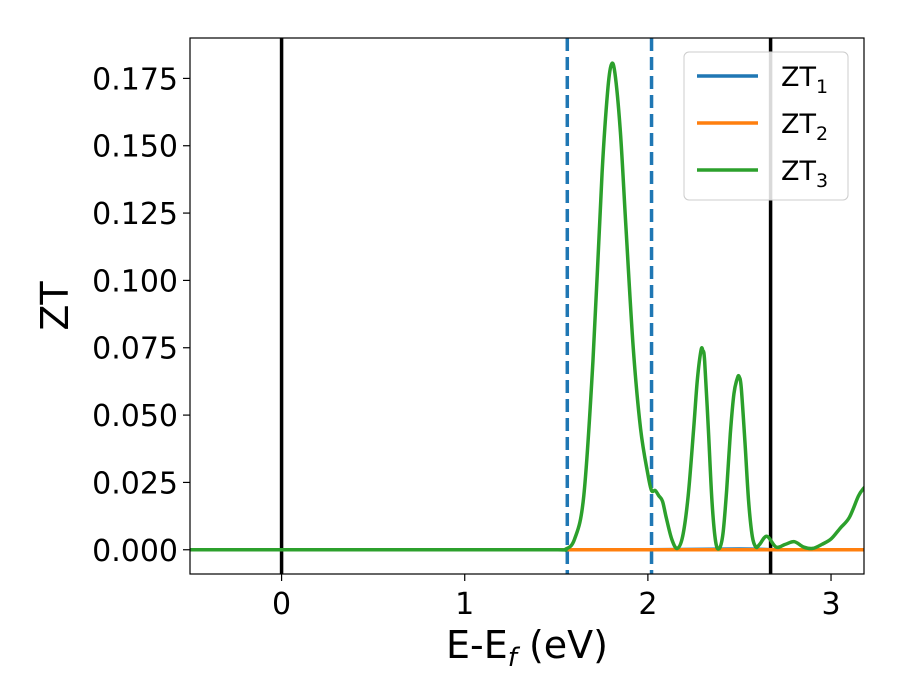 This screenshot has height=700, width=900. Describe the element at coordinates (135, 416) in the screenshot. I see `y-tick-label: 0.050` at that location.